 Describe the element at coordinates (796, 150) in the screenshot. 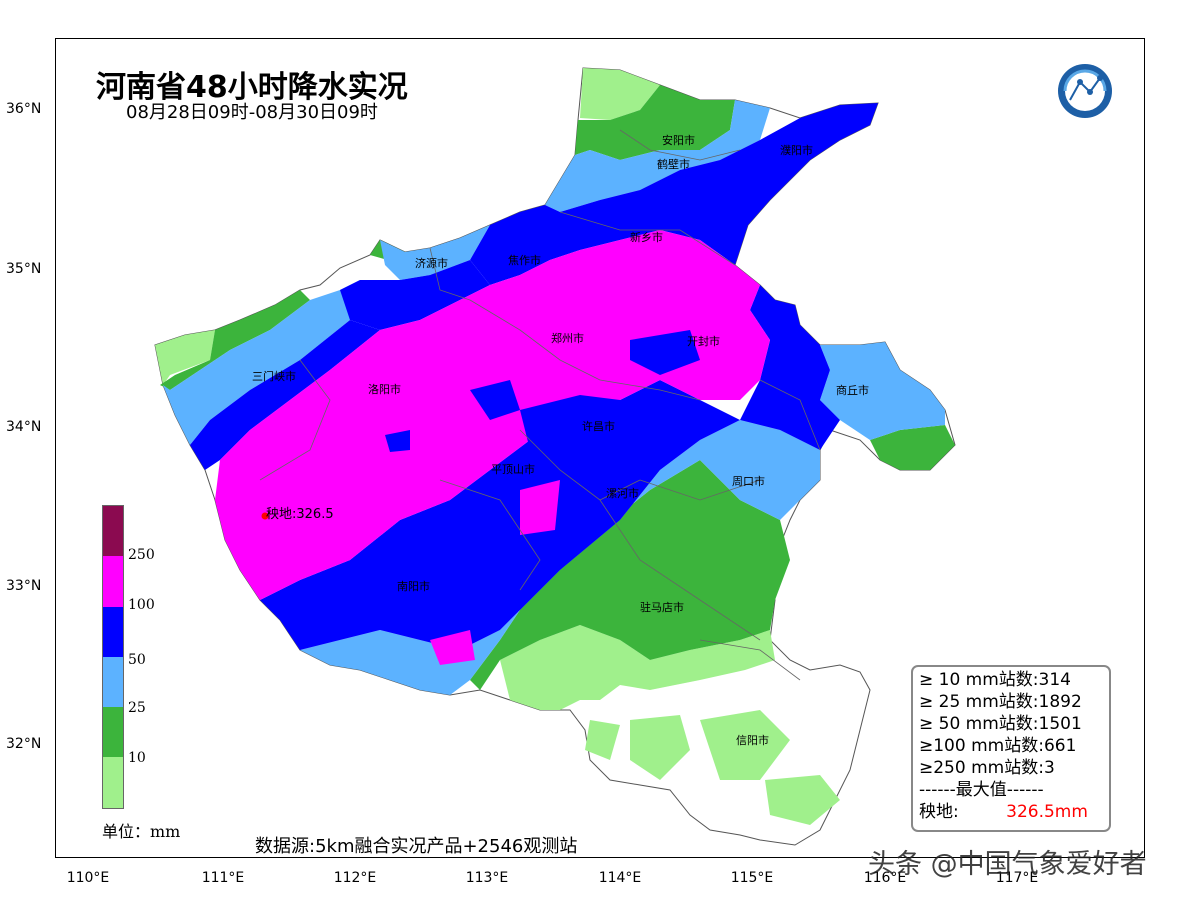

I see `city-label: 濮阳市` at that location.